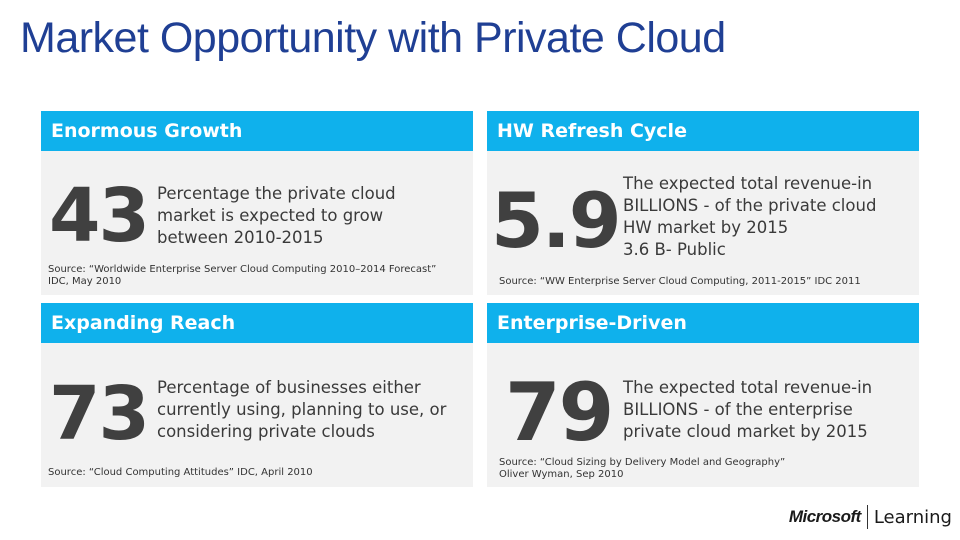  Describe the element at coordinates (99, 216) in the screenshot. I see `stat-number: 43` at that location.